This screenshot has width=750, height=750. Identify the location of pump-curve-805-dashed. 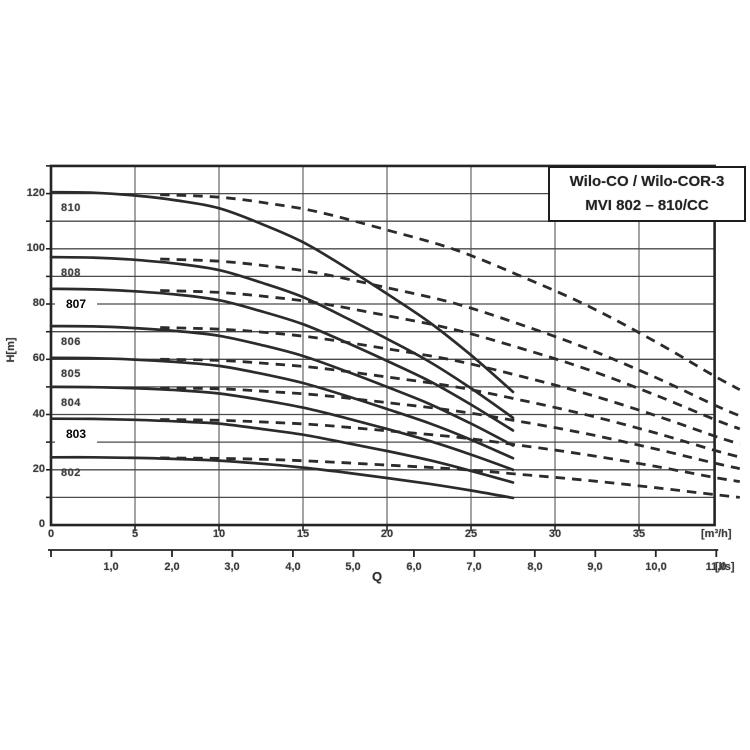
(450, 408).